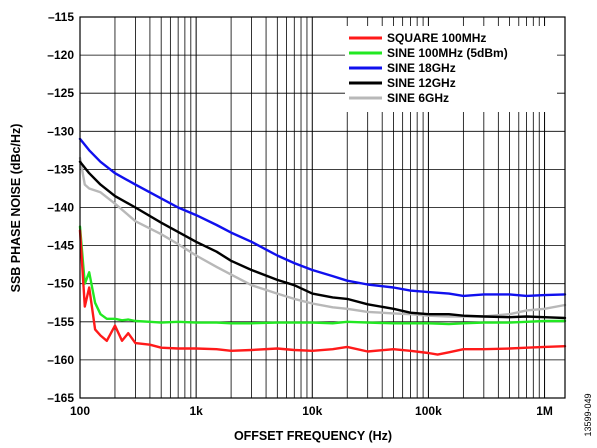 The height and width of the screenshot is (448, 597). What do you see at coordinates (60, 169) in the screenshot?
I see `y-tick-label: –135` at bounding box center [60, 169].